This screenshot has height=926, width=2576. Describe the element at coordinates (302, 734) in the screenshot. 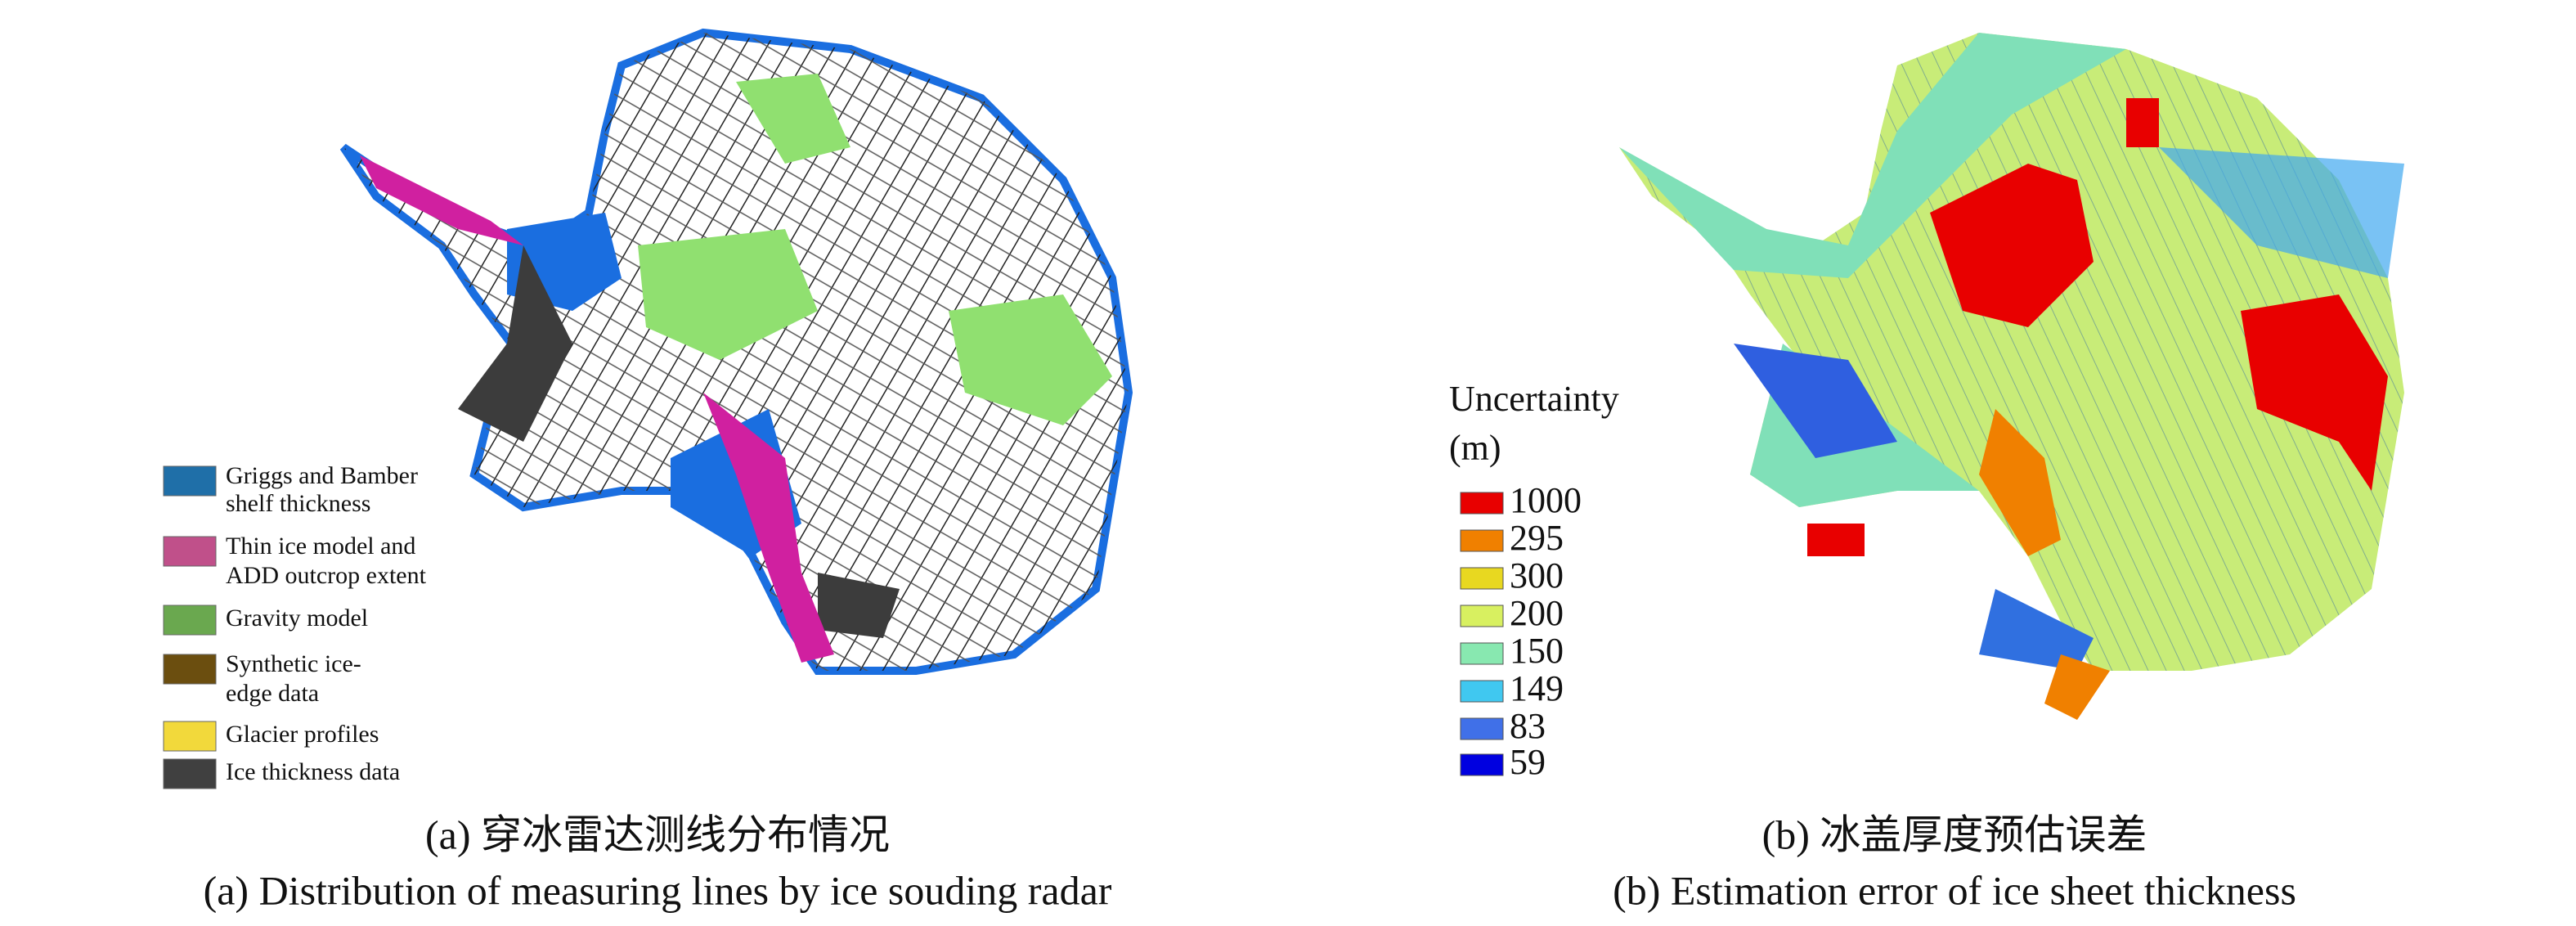

I see `legend-label: Glacier profiles` at that location.